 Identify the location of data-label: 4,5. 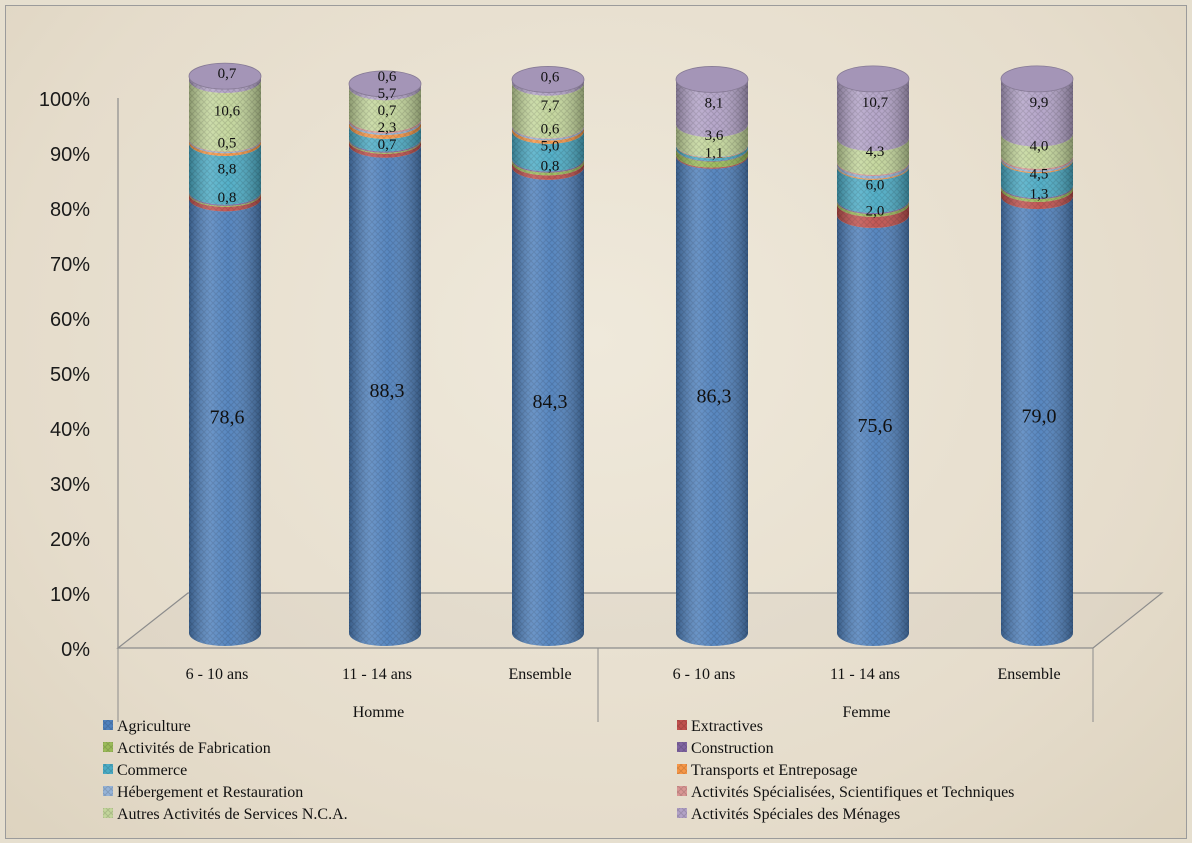
(1039, 175).